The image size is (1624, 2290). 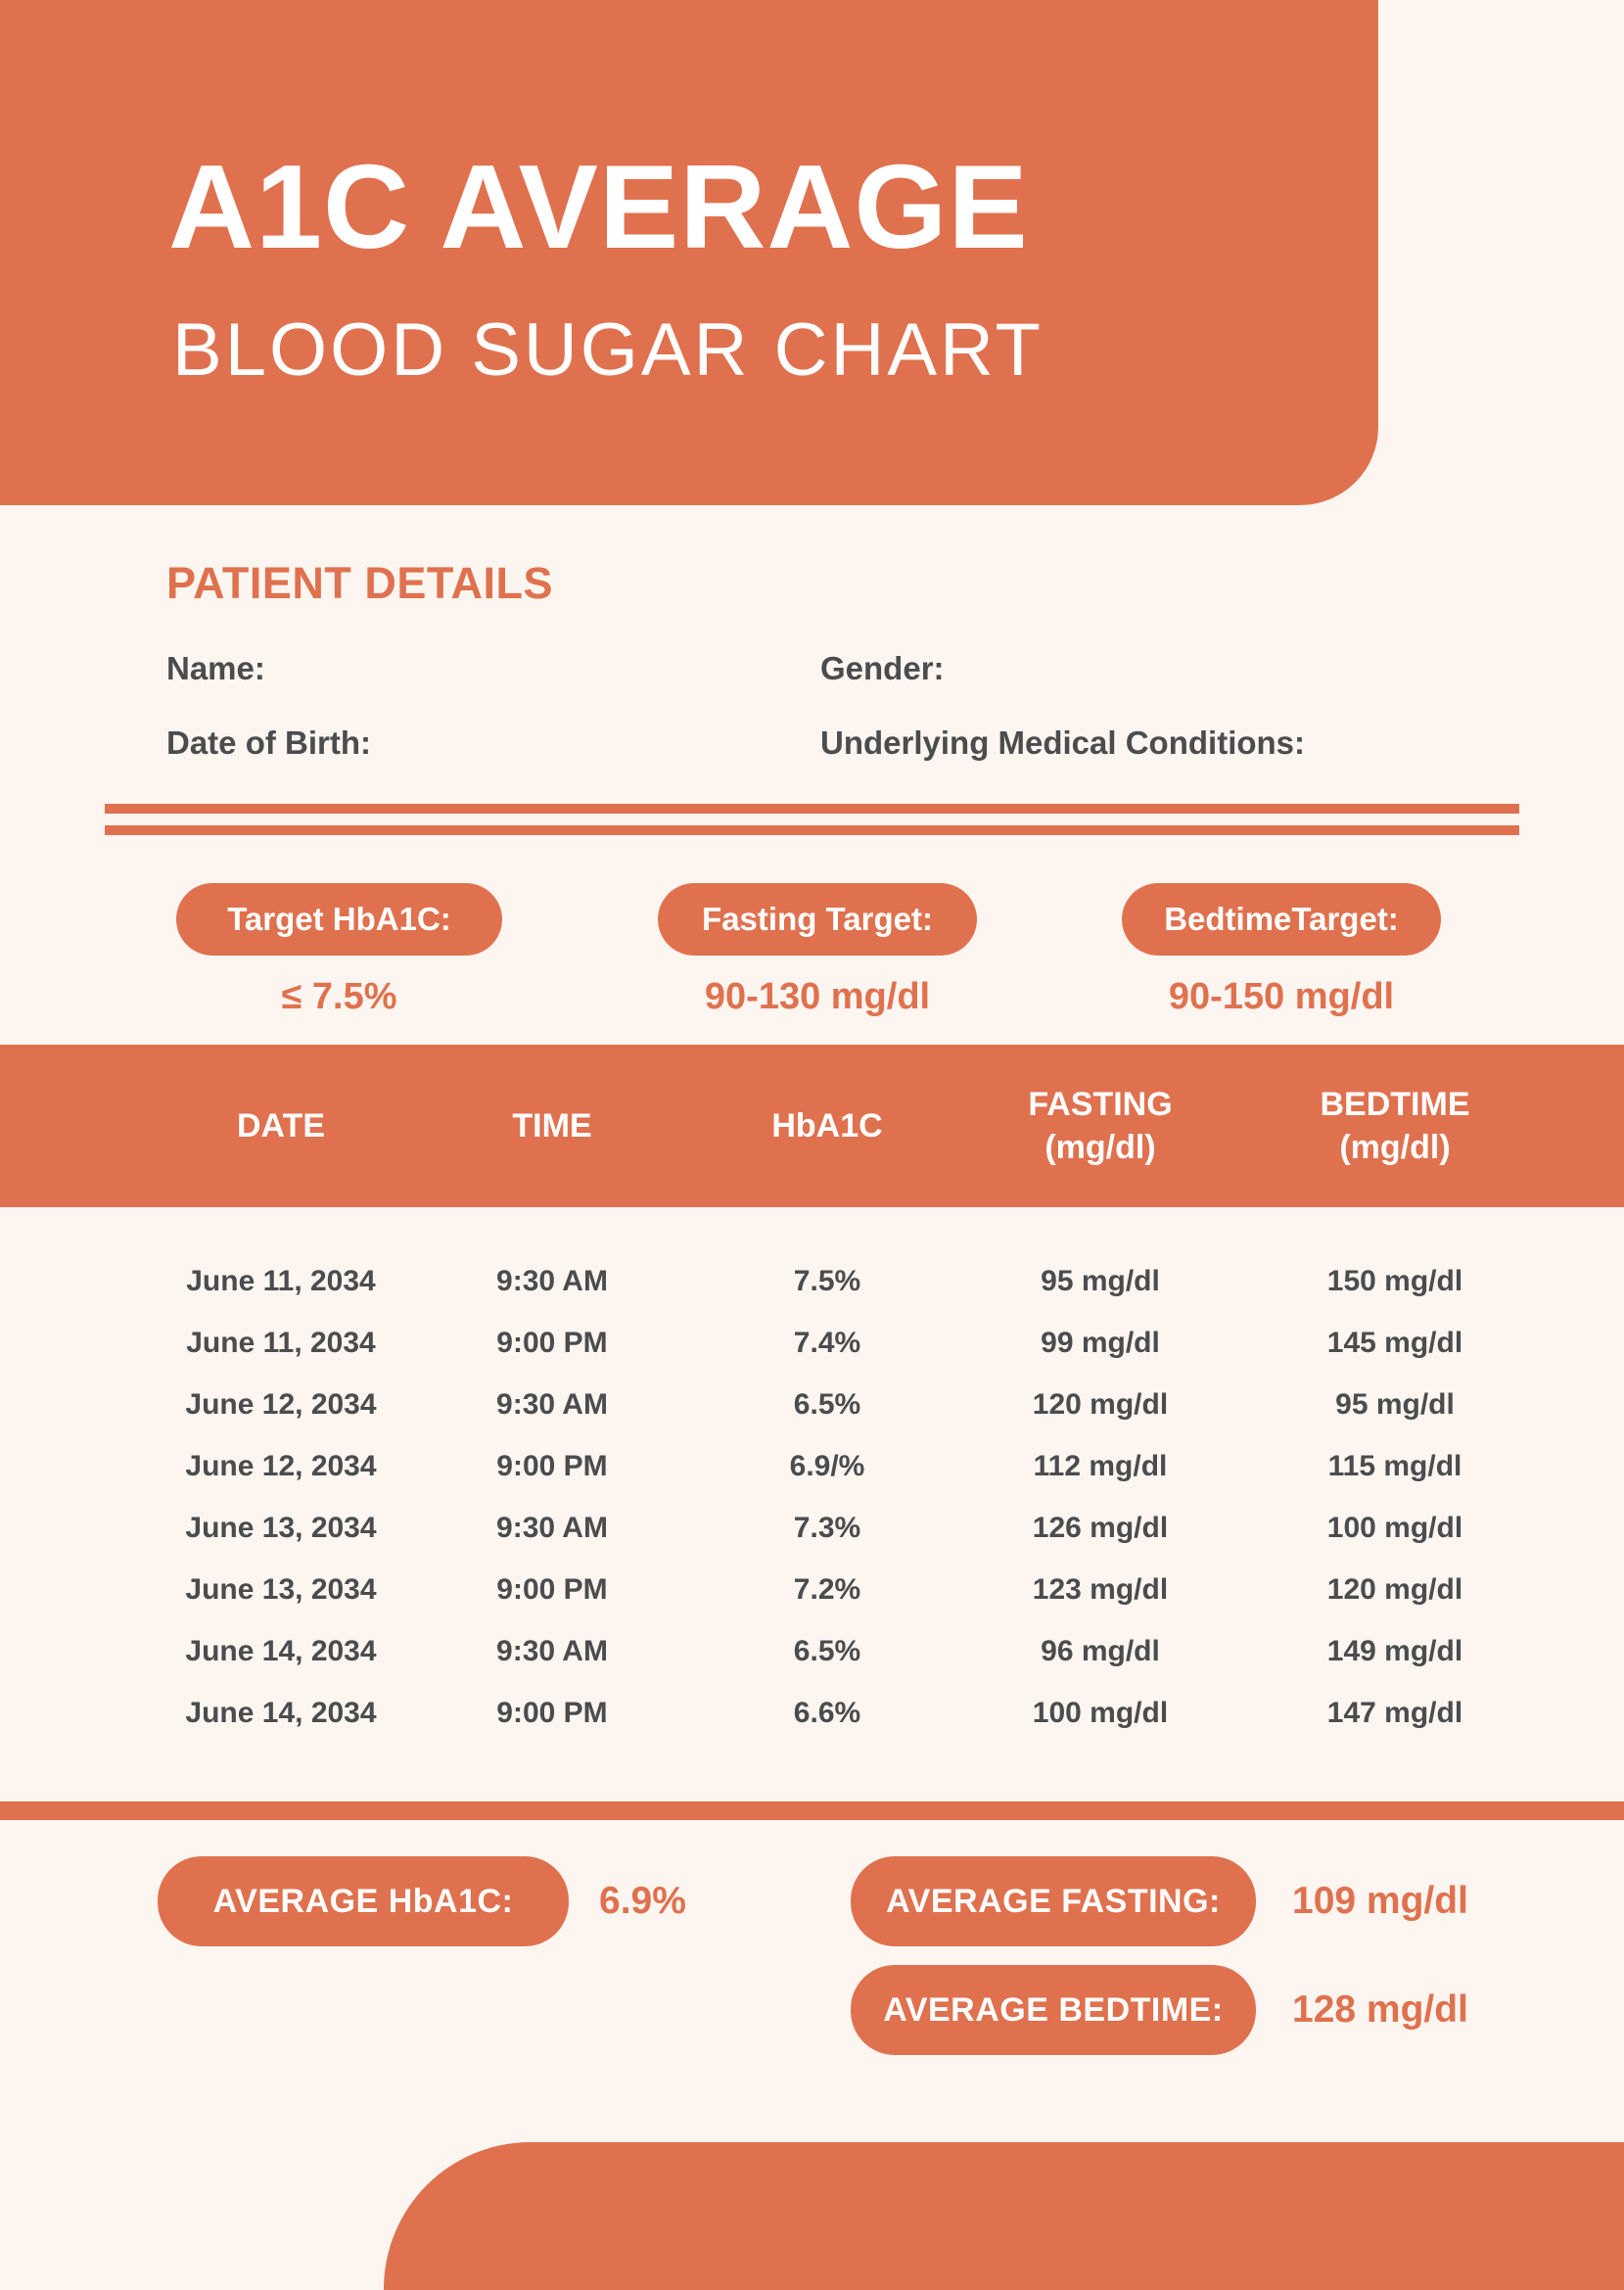 I want to click on medical-conditions-label: Underlying Medical Conditions:, so click(x=1063, y=742).